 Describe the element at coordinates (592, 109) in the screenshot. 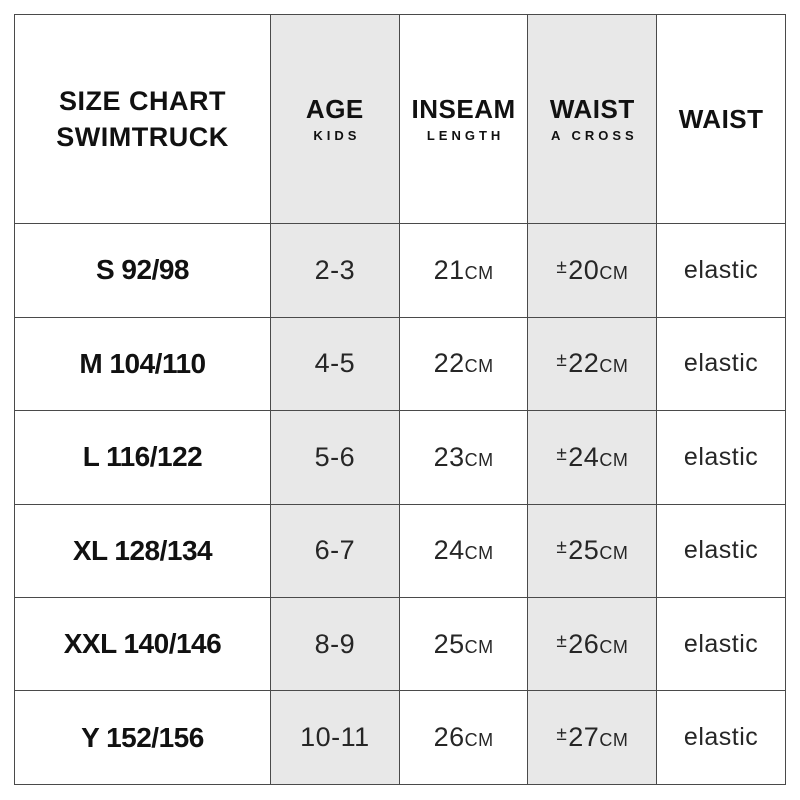

I see `header-waist-across-main: WAIST` at that location.